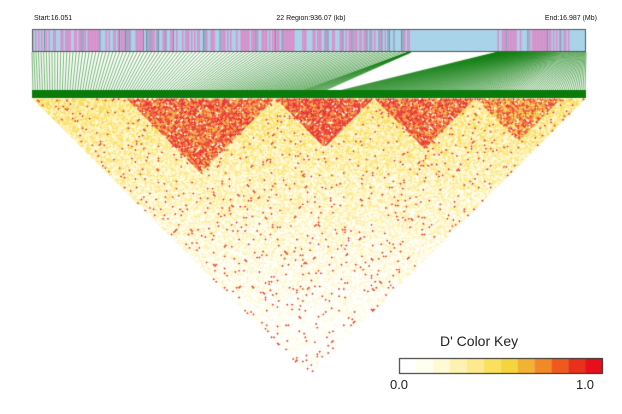 The image size is (622, 414). Describe the element at coordinates (311, 18) in the screenshot. I see `region-size-label: 22 Region:936.07 (kb)` at that location.